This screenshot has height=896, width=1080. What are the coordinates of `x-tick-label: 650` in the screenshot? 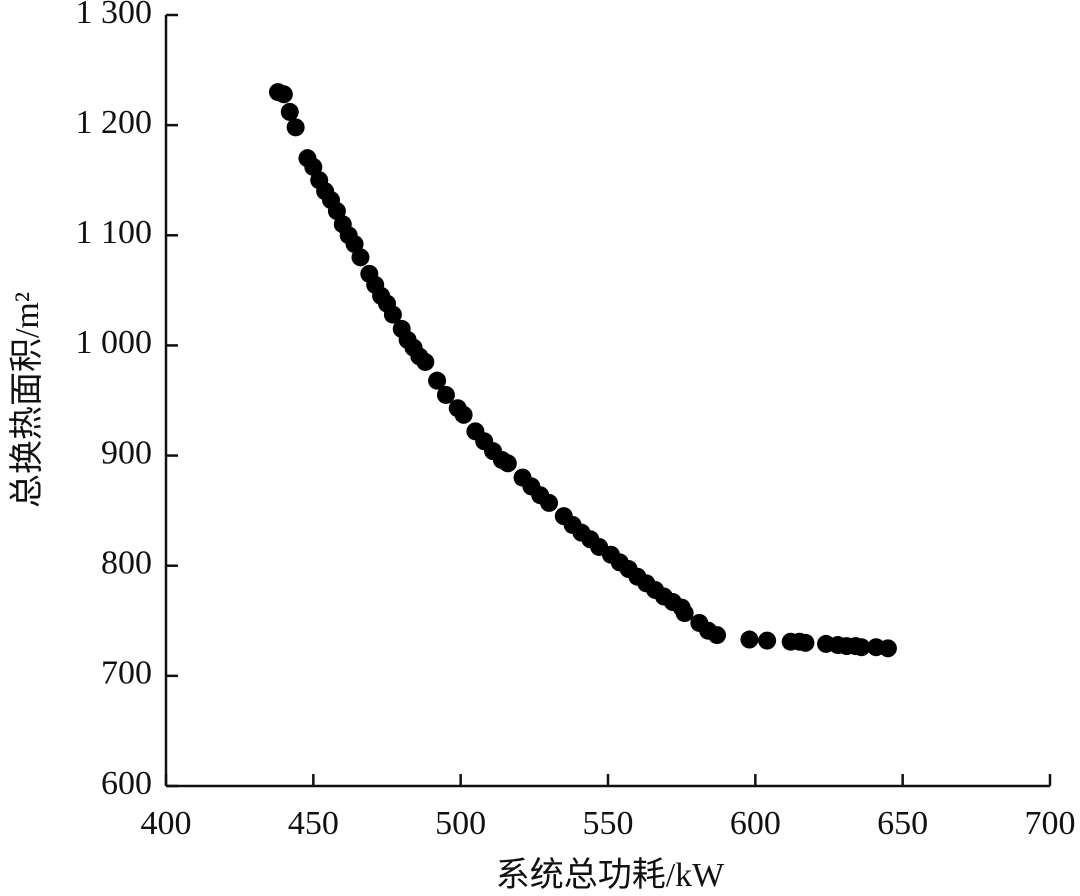 It's located at (902, 823).